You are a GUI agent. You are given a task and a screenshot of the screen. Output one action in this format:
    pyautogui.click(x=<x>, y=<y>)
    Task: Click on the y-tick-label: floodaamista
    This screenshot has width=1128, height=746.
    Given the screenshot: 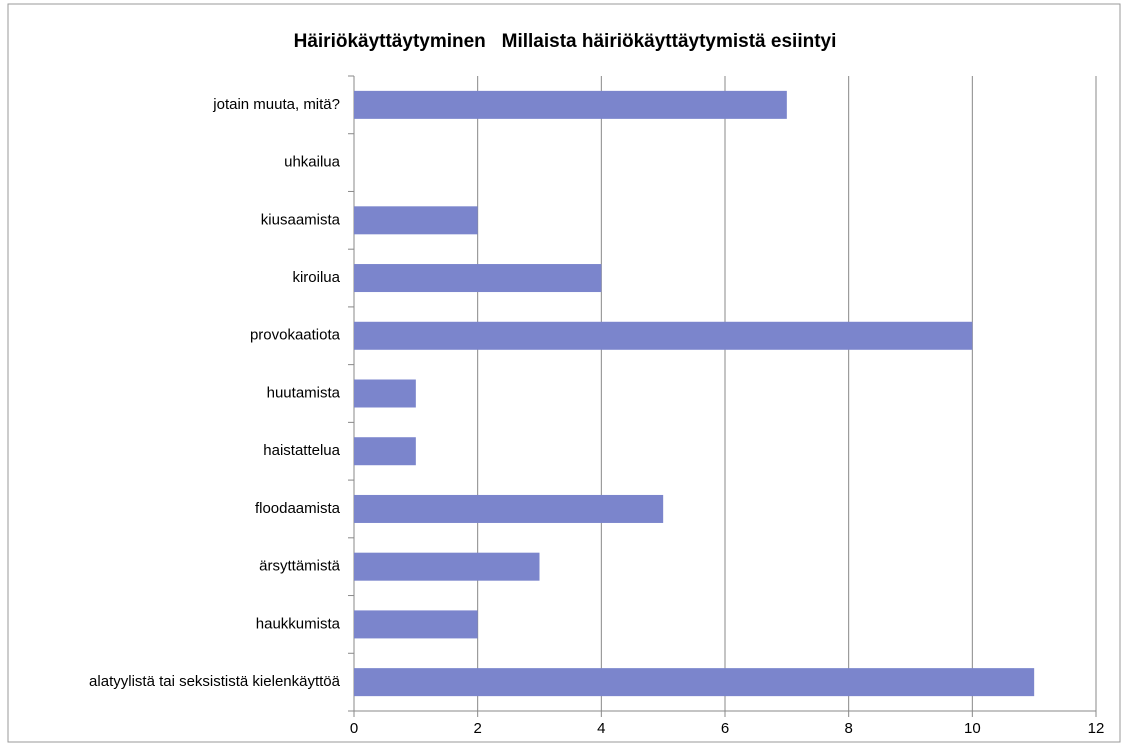 What is the action you would take?
    pyautogui.click(x=298, y=508)
    